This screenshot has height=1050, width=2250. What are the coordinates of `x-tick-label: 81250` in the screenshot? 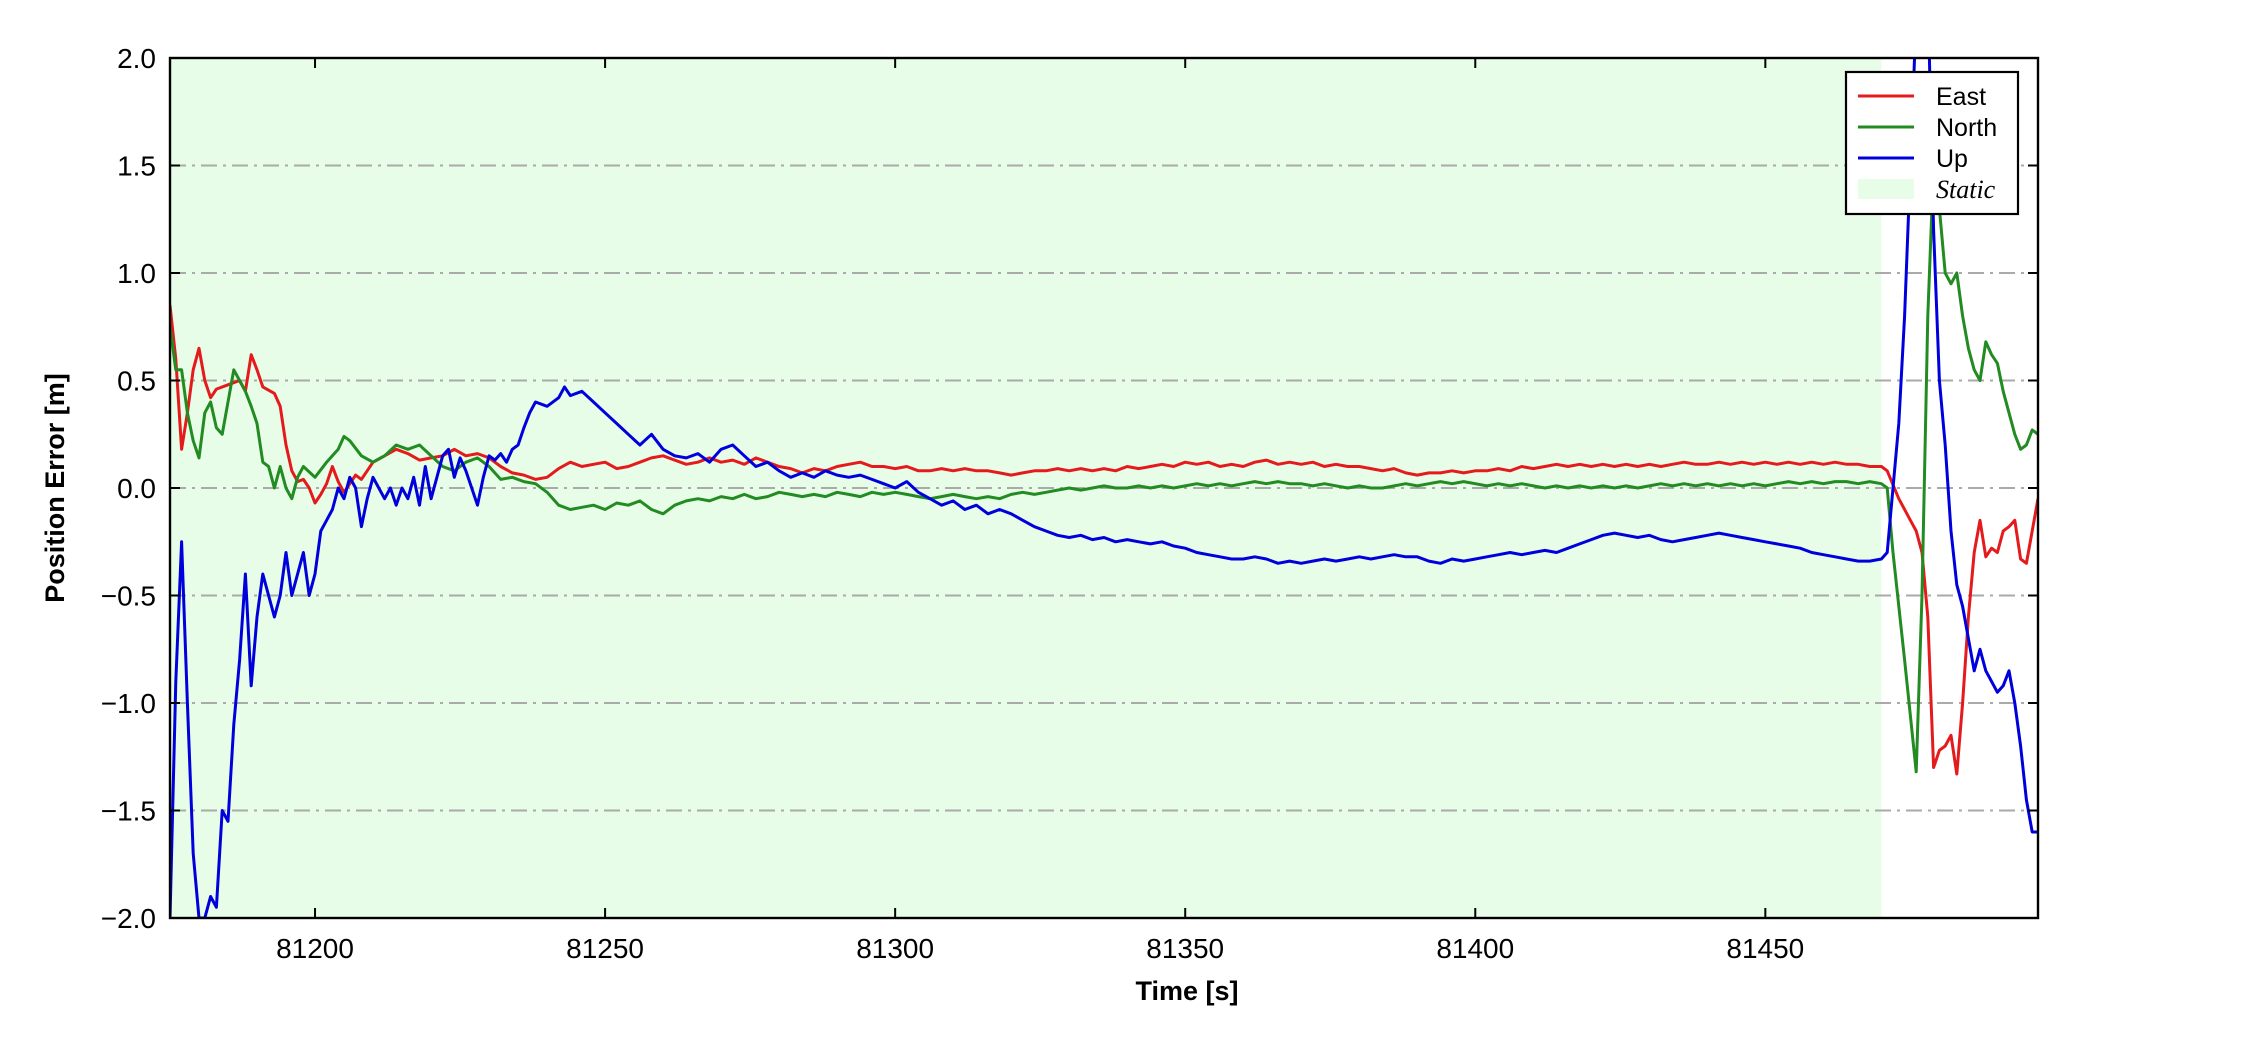 It's located at (605, 948).